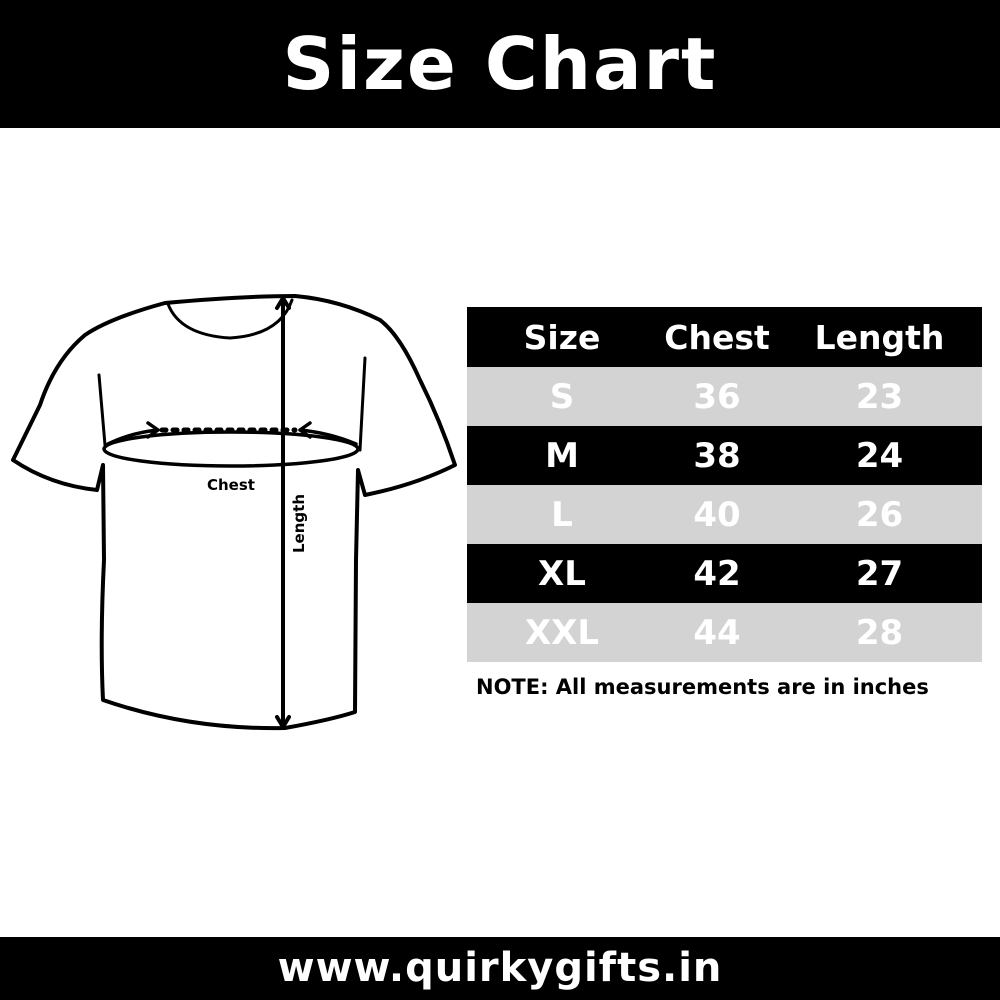 This screenshot has width=1000, height=1000. Describe the element at coordinates (231, 485) in the screenshot. I see `chest-label: Chest` at that location.